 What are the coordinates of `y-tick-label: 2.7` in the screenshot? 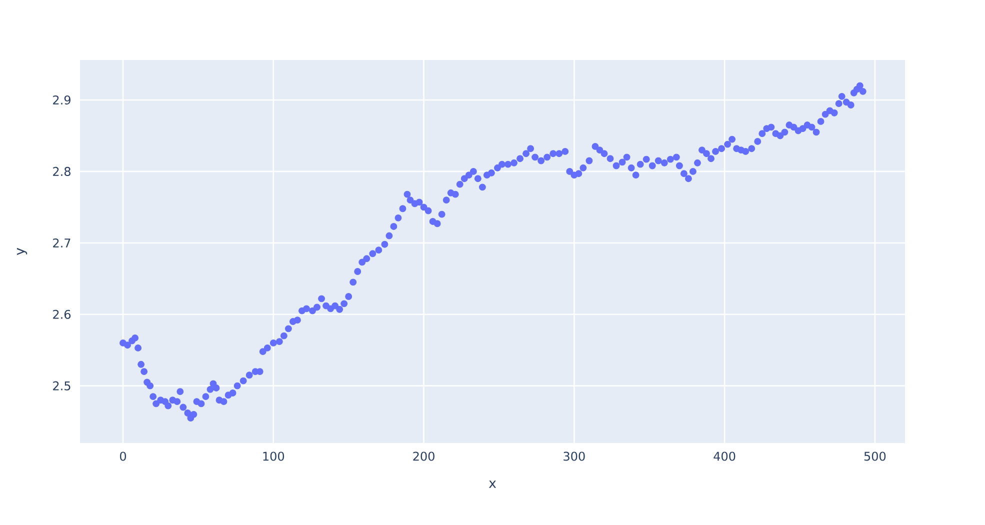 It's located at (61, 243).